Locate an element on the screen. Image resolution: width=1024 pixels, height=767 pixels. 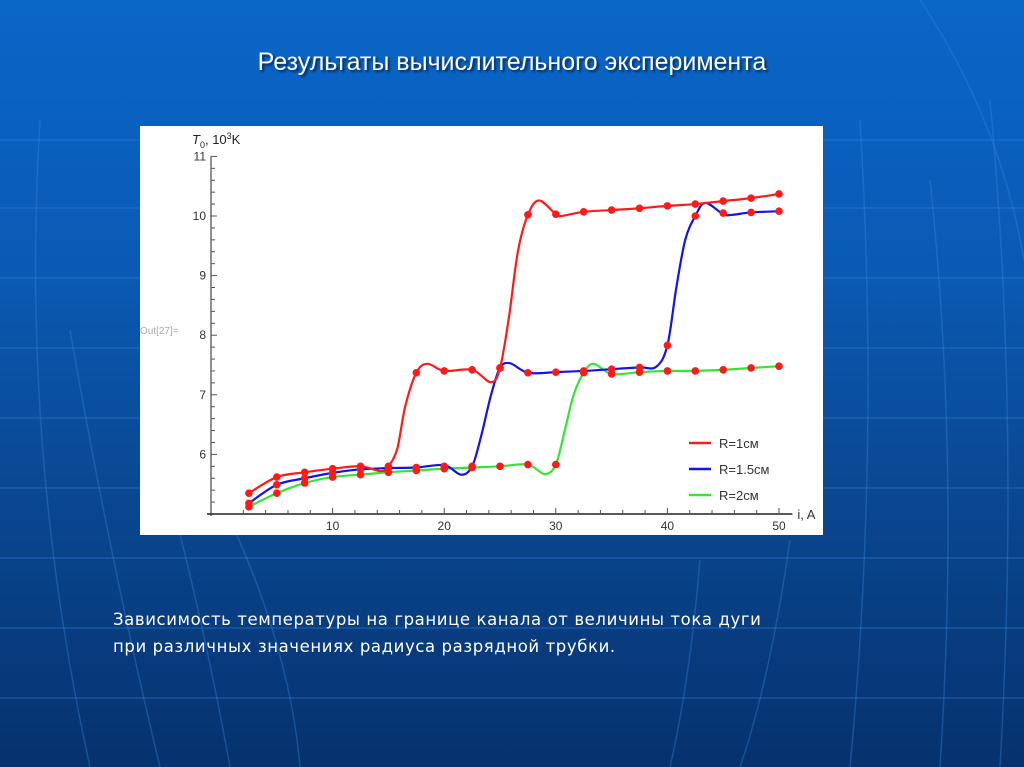
x-axis-label: i, A is located at coordinates (806, 514).